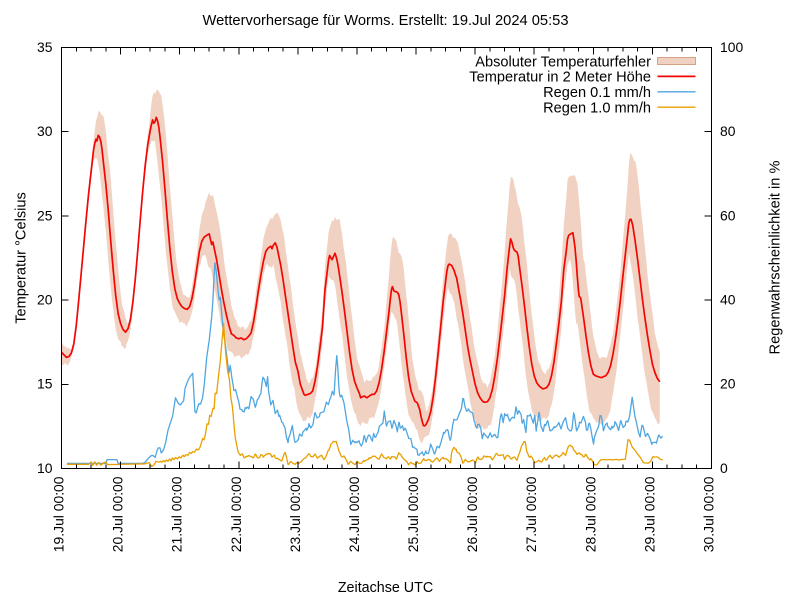  I want to click on svg-text: 25.Jul 00:00, so click(413, 514).